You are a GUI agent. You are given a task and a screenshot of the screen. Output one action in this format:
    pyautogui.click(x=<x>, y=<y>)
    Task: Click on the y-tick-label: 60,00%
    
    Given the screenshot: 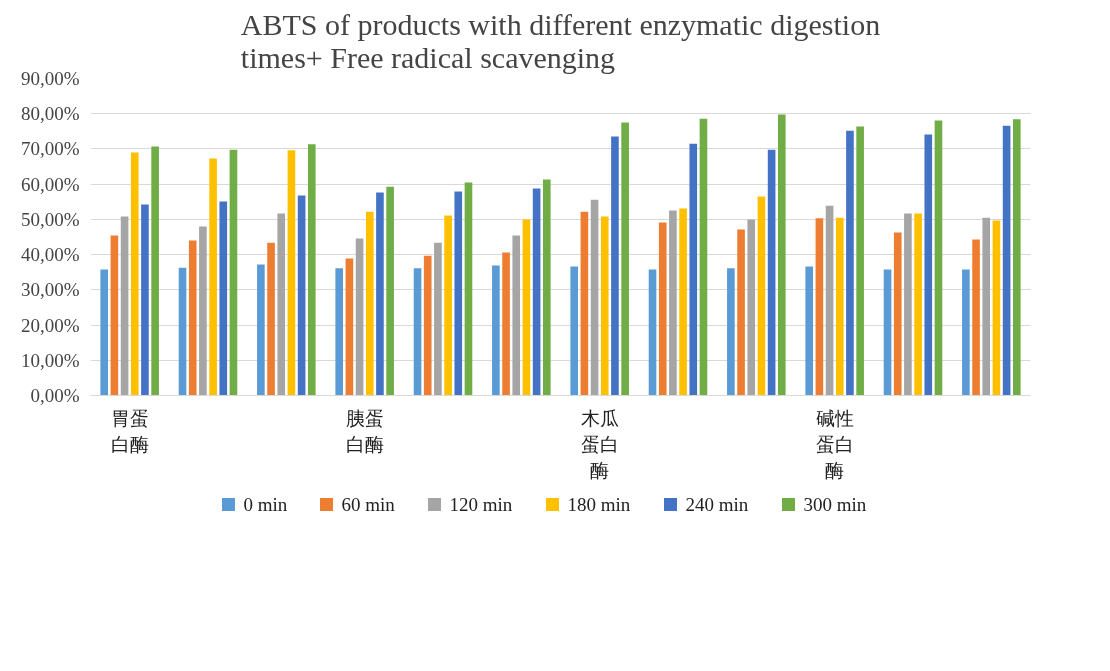 What is the action you would take?
    pyautogui.click(x=50, y=184)
    